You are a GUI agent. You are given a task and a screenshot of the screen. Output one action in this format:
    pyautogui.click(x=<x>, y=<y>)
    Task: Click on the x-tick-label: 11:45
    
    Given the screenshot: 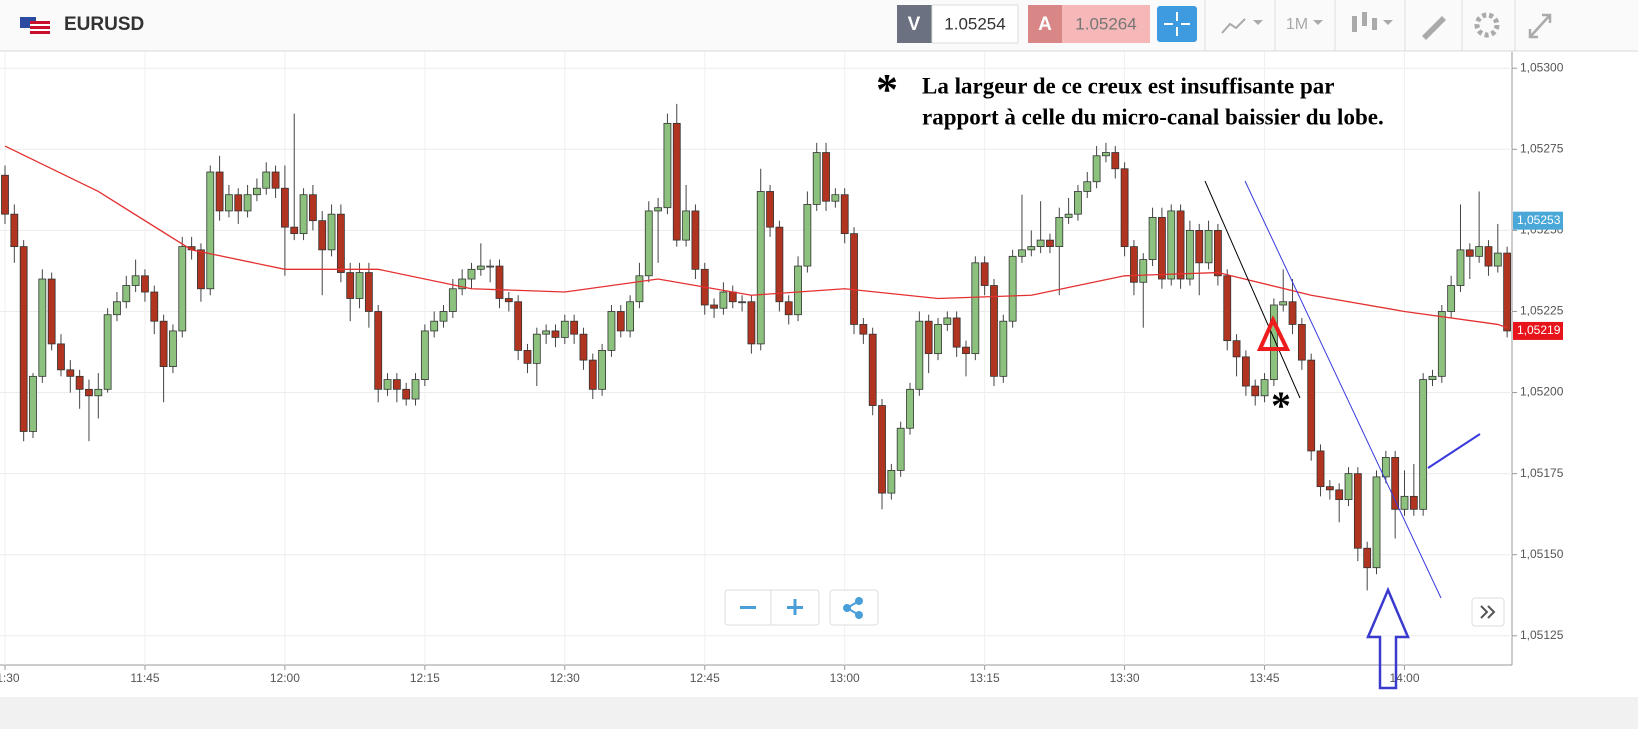 What is the action you would take?
    pyautogui.click(x=144, y=678)
    